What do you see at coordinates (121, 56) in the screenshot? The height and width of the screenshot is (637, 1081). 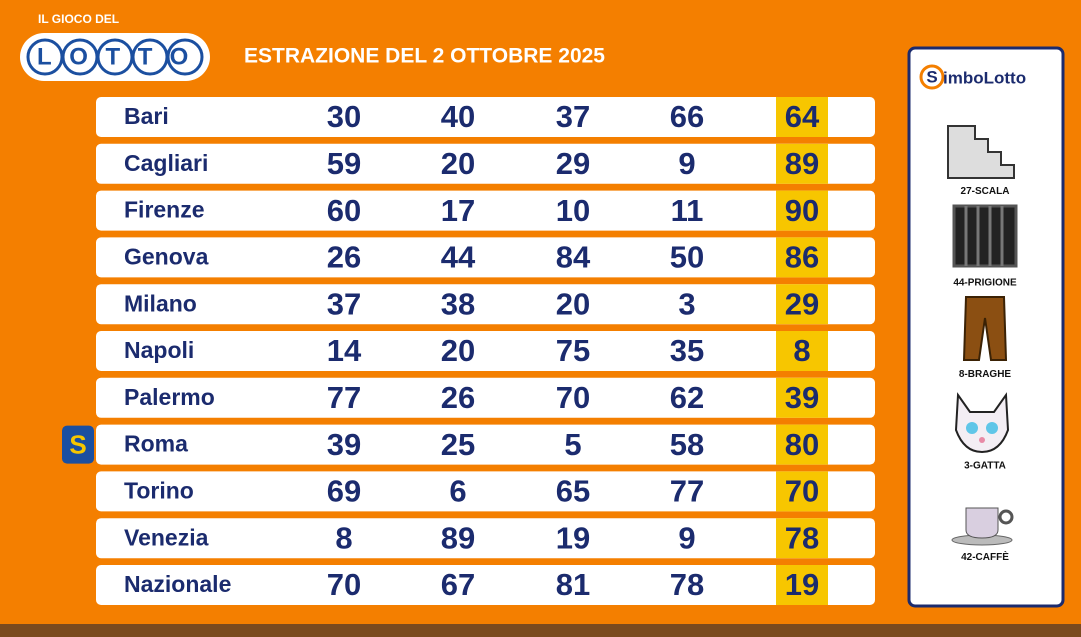 I see `logo-text: LOTTO` at bounding box center [121, 56].